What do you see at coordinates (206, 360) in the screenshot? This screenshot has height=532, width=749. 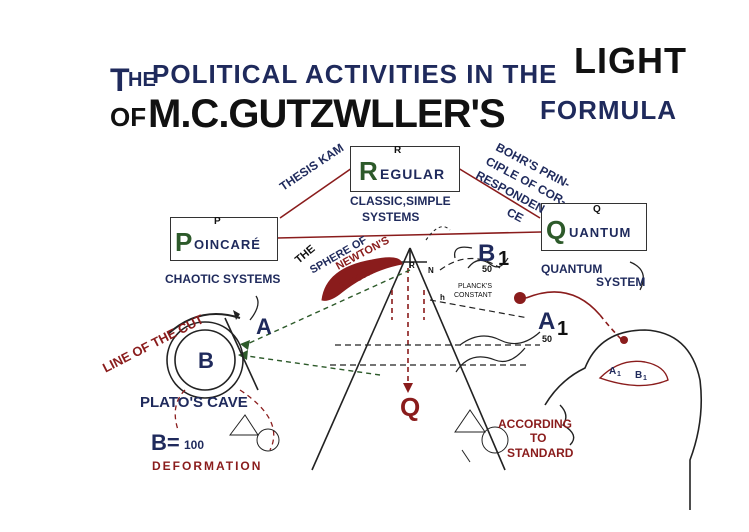 I see `cave-b-letter: B` at bounding box center [206, 360].